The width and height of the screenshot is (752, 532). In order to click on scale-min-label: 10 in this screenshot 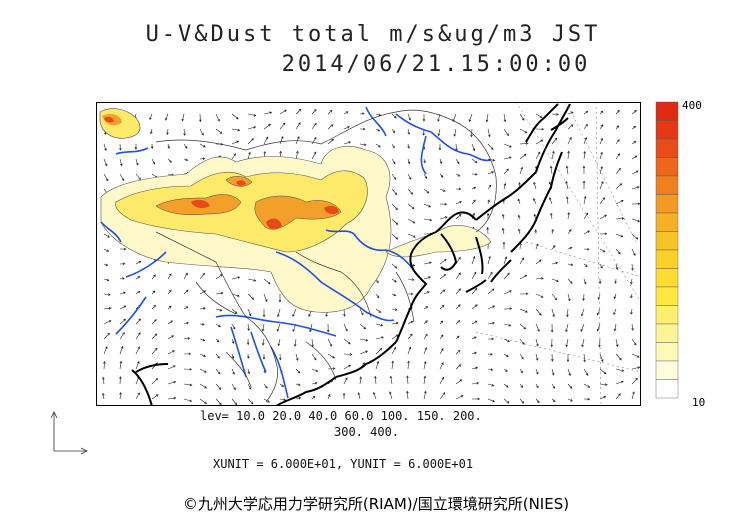, I will do `click(698, 402)`.